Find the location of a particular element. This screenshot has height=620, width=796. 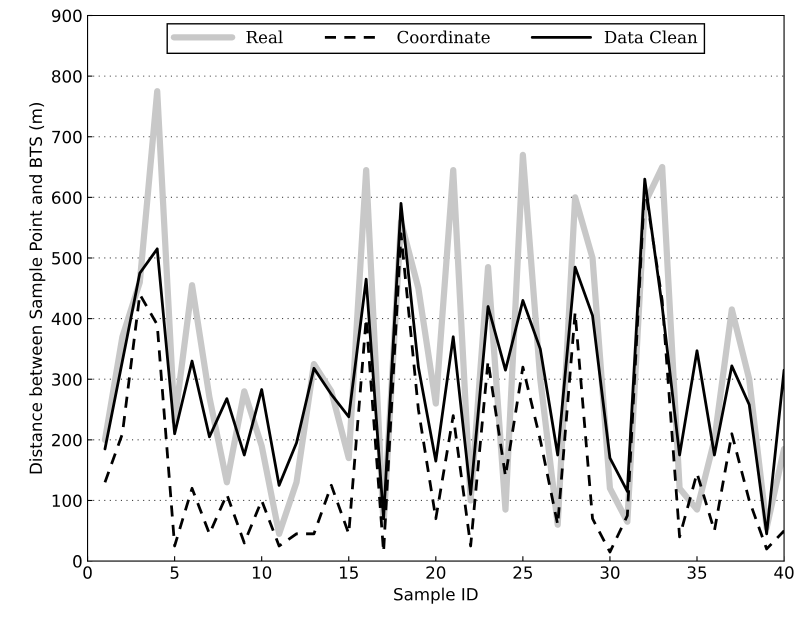

y-tick-label: 700 is located at coordinates (67, 137).